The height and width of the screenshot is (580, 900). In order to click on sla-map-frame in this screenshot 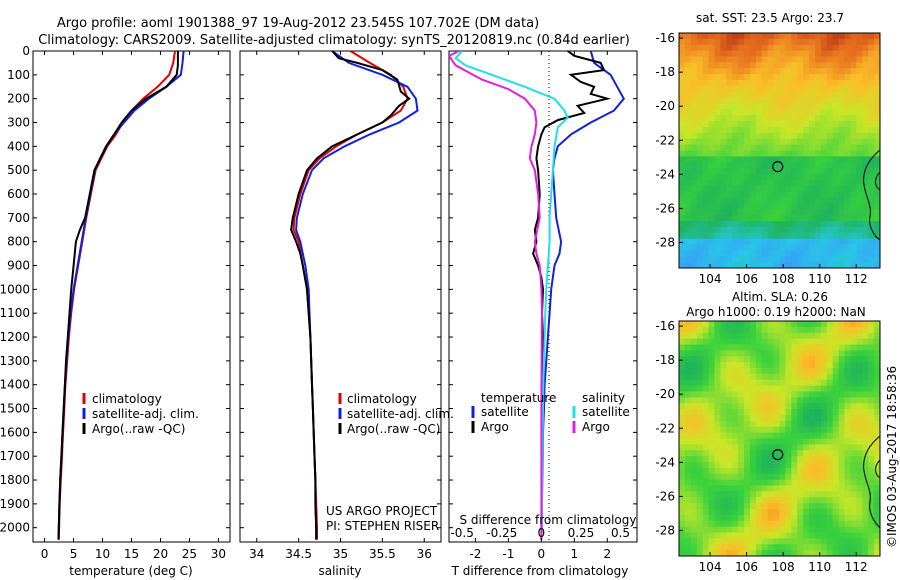, I will do `click(779, 438)`.